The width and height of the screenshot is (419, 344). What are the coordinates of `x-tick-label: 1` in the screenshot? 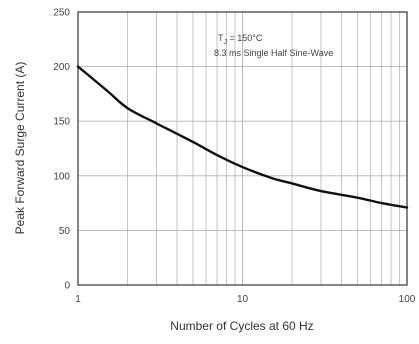 It's located at (78, 299).